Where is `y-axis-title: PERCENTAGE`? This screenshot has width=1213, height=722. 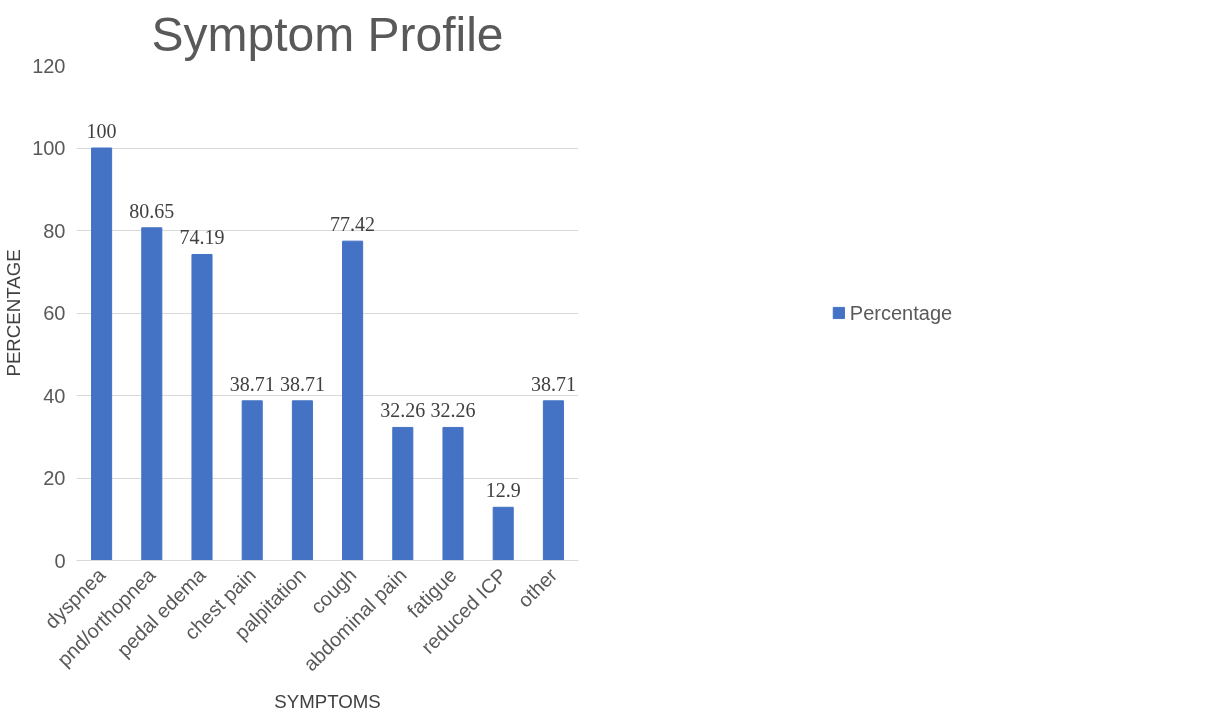 y-axis-title: PERCENTAGE is located at coordinates (14, 313).